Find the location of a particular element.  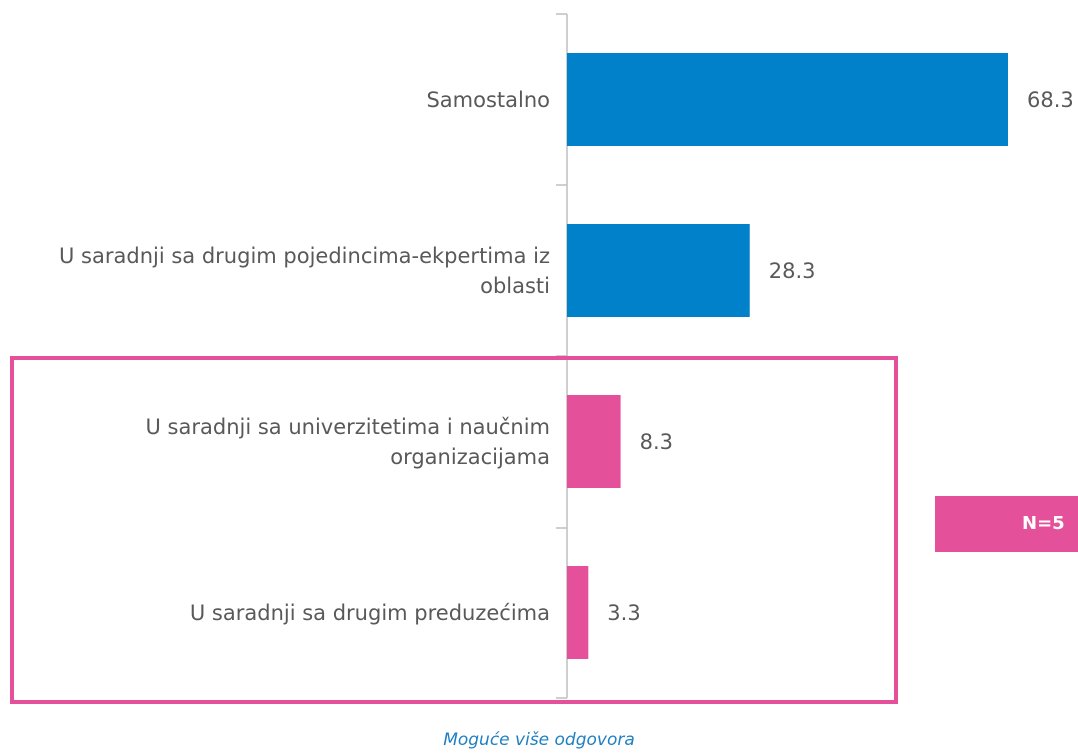

category-label: Samostalno is located at coordinates (488, 99).